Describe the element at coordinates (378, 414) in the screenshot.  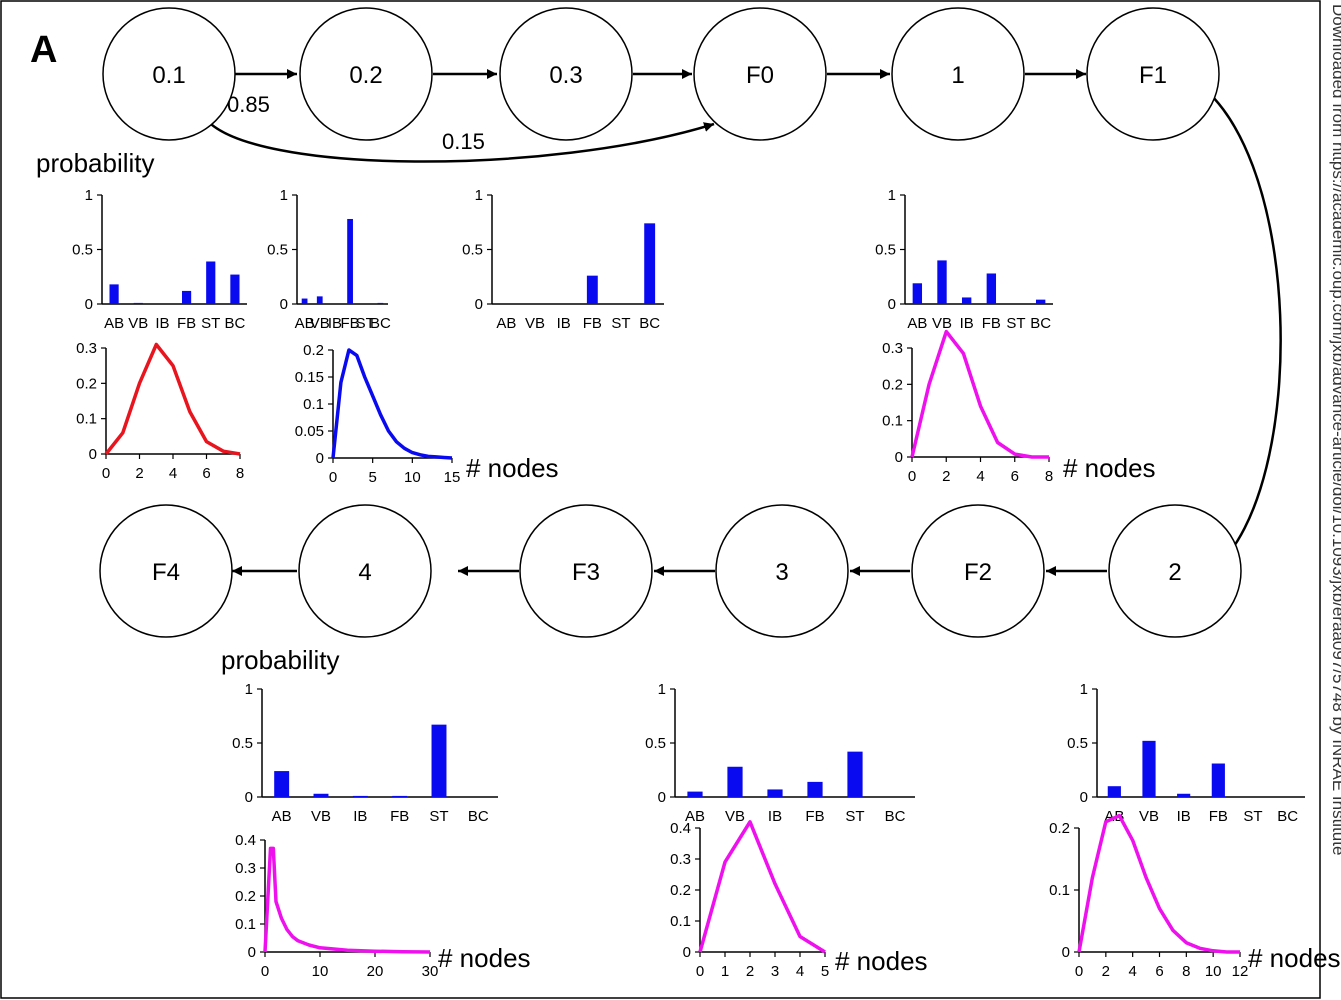
I see `chart-line_s02: 0 0.05 0.1 0.15 0.2 0 5 10 15` at that location.